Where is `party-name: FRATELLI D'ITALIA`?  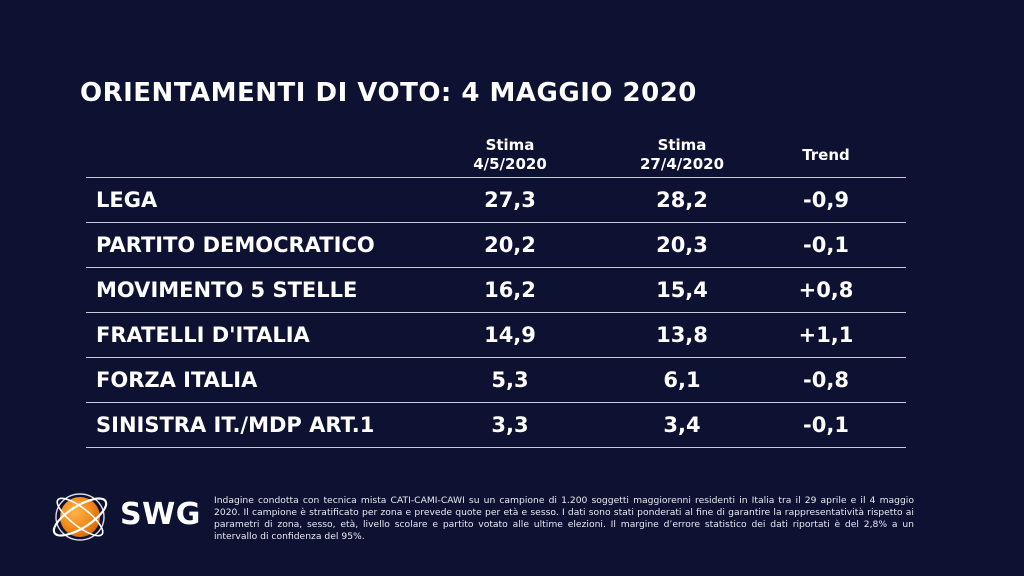 party-name: FRATELLI D'ITALIA is located at coordinates (203, 335).